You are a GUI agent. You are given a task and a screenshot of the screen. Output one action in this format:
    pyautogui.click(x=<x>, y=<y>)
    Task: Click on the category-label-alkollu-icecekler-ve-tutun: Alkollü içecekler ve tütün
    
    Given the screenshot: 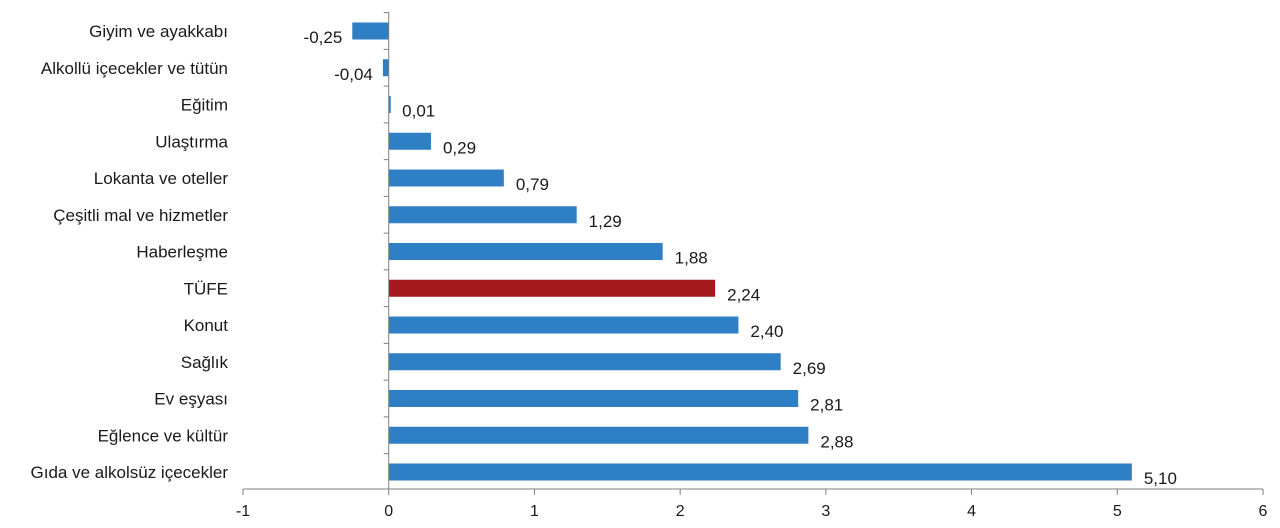 What is the action you would take?
    pyautogui.click(x=134, y=68)
    